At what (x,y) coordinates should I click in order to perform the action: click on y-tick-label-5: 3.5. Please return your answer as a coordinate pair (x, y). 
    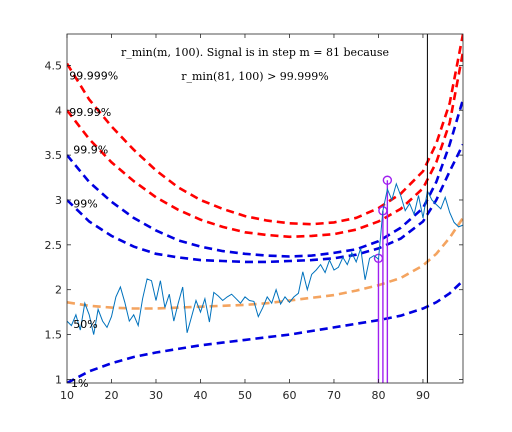
    Looking at the image, I should click on (54, 155).